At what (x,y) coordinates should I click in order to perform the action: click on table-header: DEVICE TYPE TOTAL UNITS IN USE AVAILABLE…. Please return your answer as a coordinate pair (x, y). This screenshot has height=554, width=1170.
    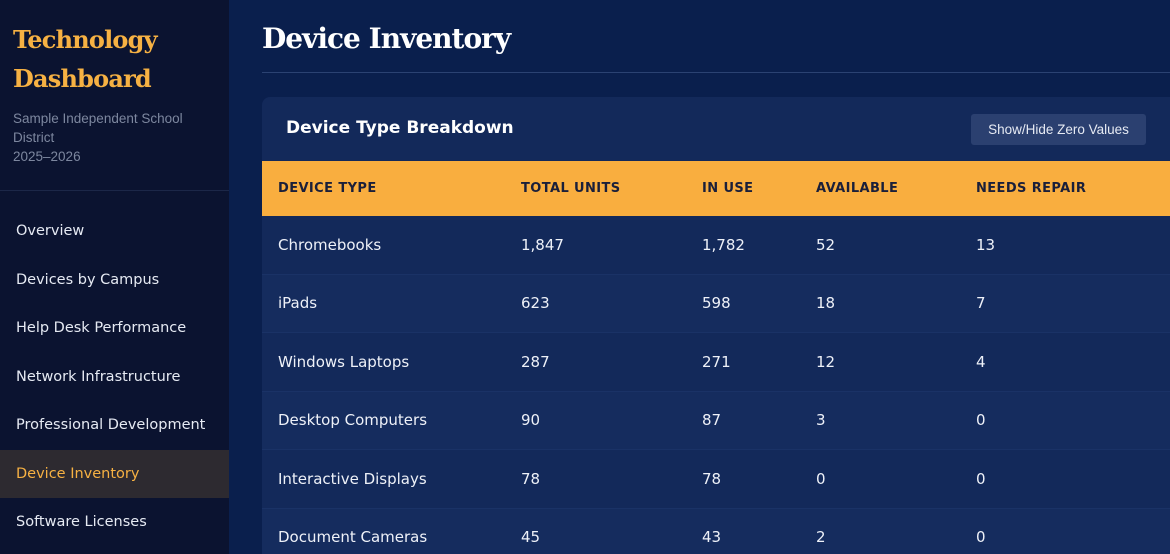
    Looking at the image, I should click on (716, 188).